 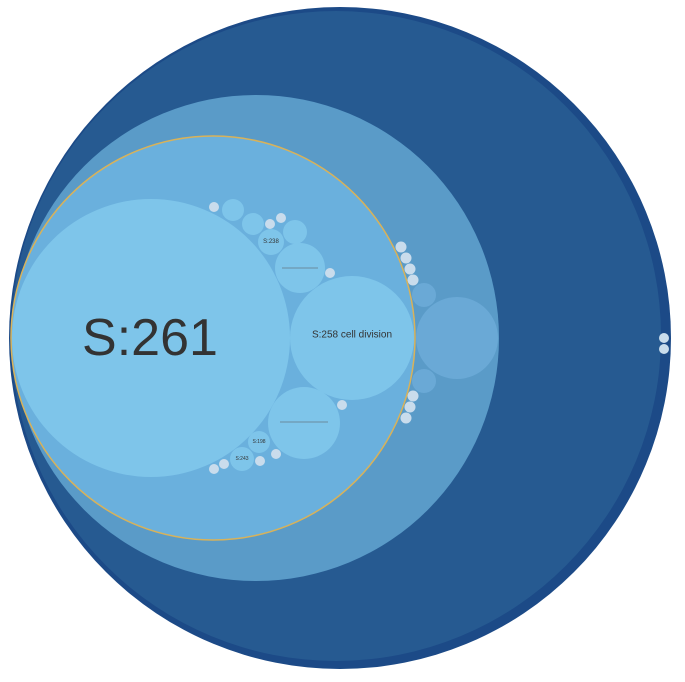 I want to click on small-node-label: S:198, so click(x=258, y=442).